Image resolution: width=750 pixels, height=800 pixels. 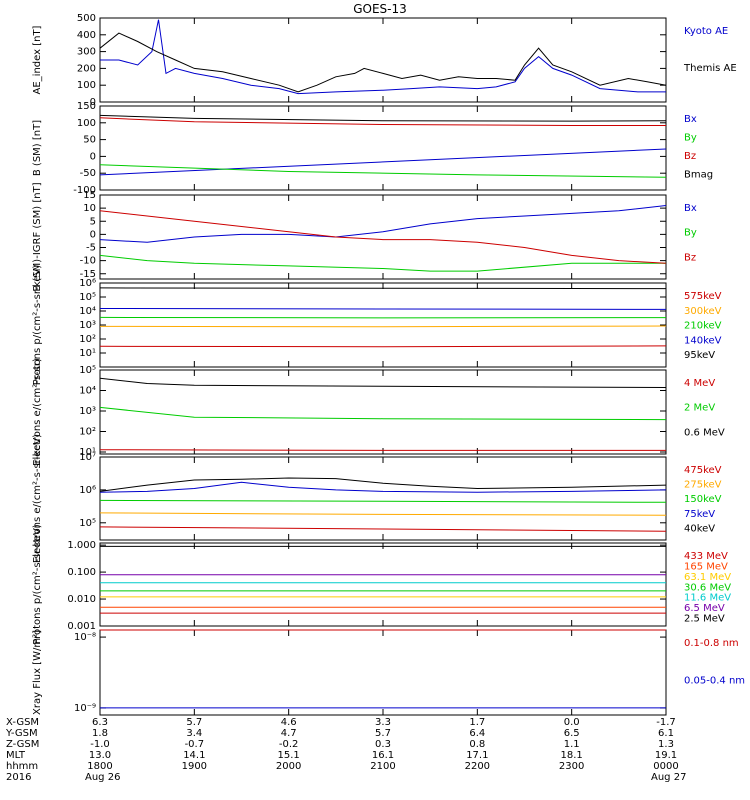 What do you see at coordinates (194, 733) in the screenshot?
I see `ephemeris-cell: 3.4` at bounding box center [194, 733].